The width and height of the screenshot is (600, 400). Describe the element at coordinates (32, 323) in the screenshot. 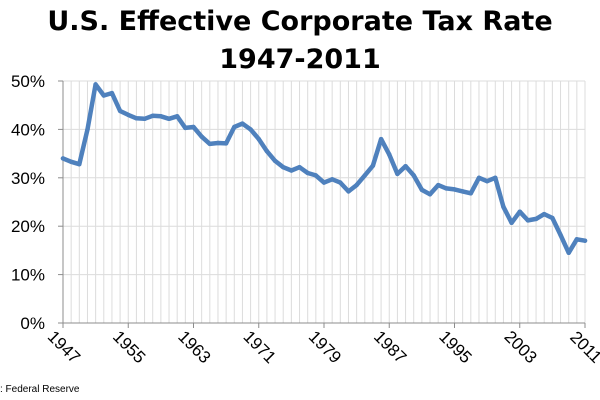

I see `y-tick-label: 0%` at that location.